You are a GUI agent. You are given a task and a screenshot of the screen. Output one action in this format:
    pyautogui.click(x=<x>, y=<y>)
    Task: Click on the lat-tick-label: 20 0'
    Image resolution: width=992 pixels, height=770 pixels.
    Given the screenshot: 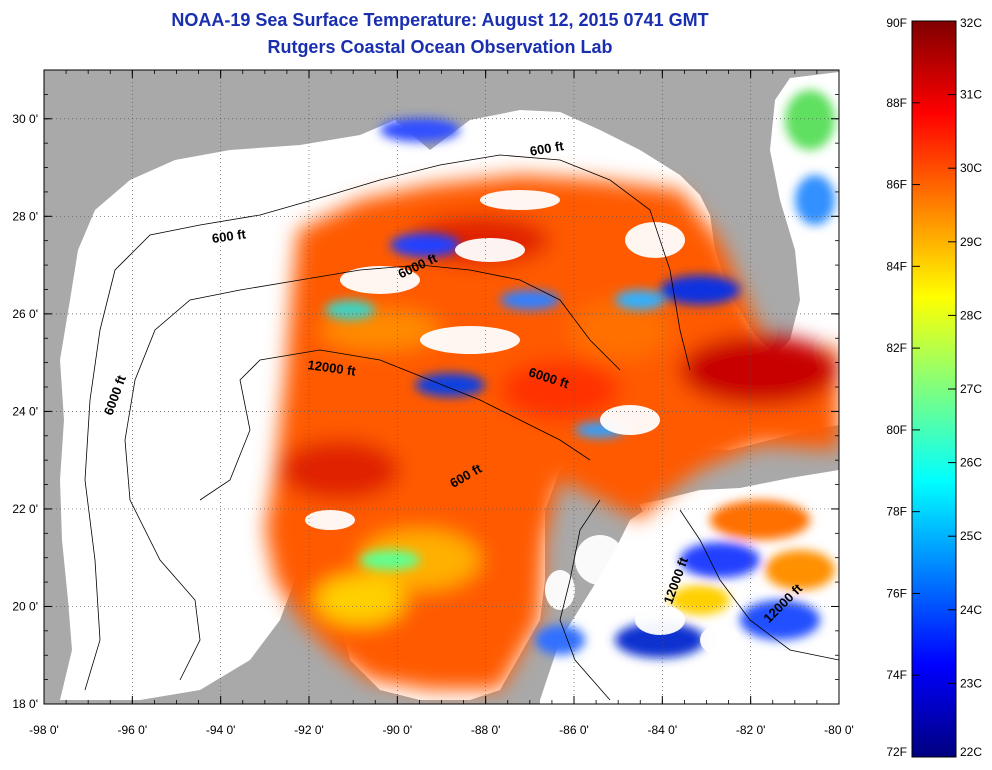 What is the action you would take?
    pyautogui.click(x=25, y=606)
    